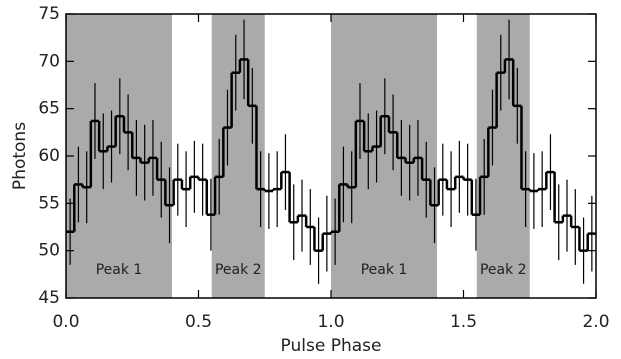 The image size is (621, 359). Describe the element at coordinates (463, 322) in the screenshot. I see `x-tick-label: 1.5` at that location.